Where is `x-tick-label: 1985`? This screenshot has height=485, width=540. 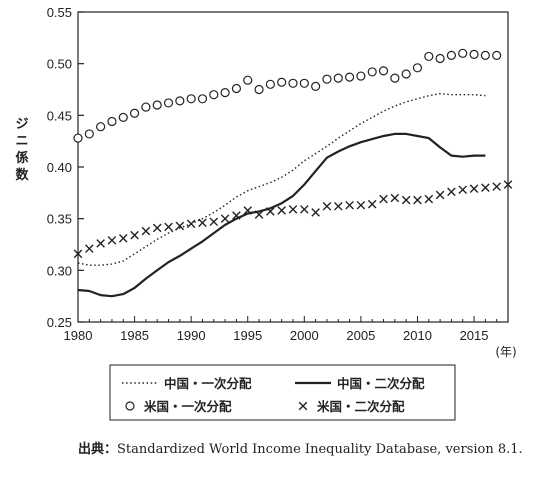 x-tick-label: 1985 is located at coordinates (134, 335).